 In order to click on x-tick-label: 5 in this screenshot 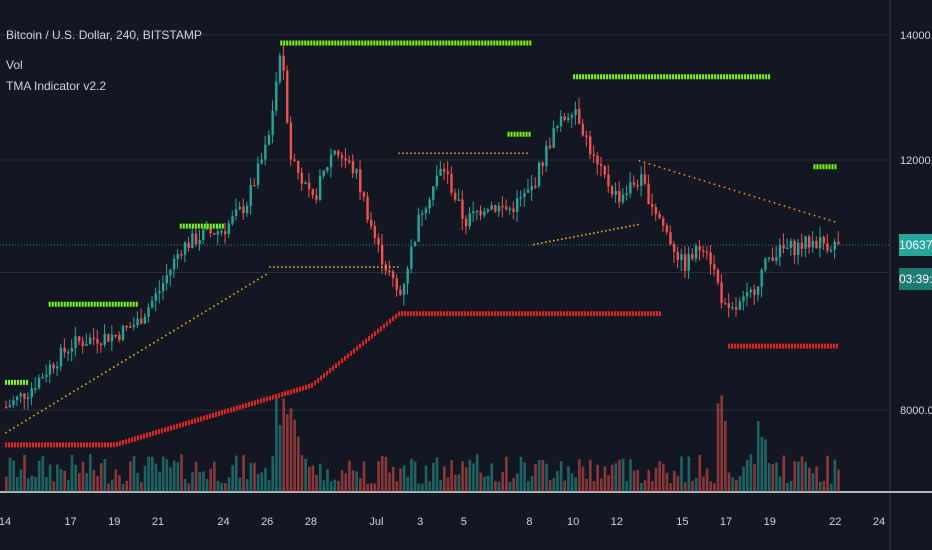, I will do `click(464, 522)`.